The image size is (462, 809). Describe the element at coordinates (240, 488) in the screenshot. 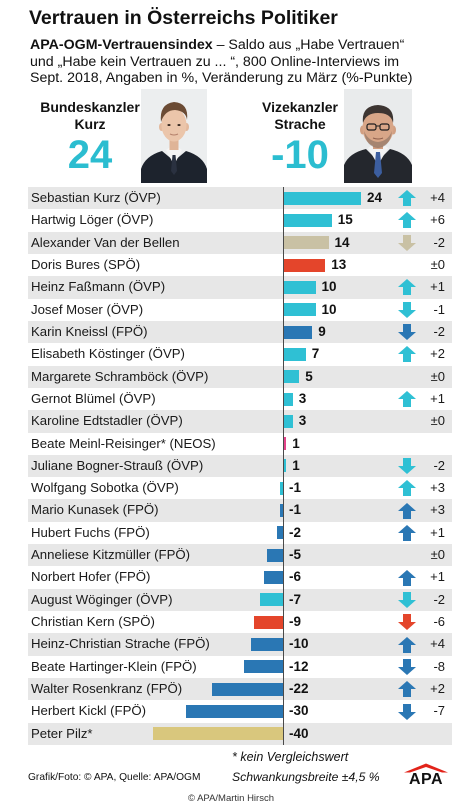

I see `chart-row: Wolfgang Sobotka (ÖVP) -1 +3` at that location.